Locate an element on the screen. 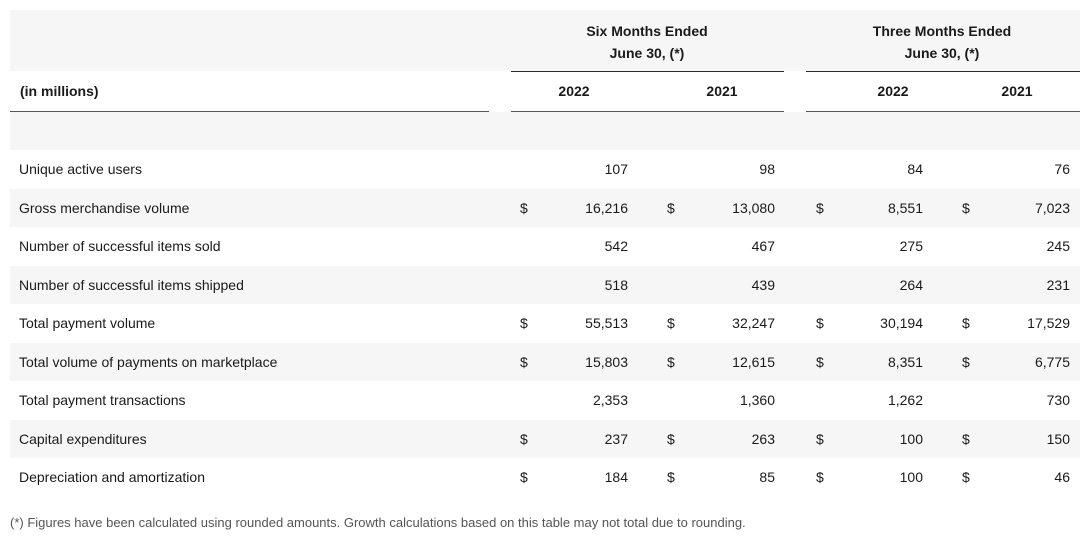 Image resolution: width=1080 pixels, height=553 pixels. six-months-header: Six Months Ended June 30, (*) is located at coordinates (647, 42).